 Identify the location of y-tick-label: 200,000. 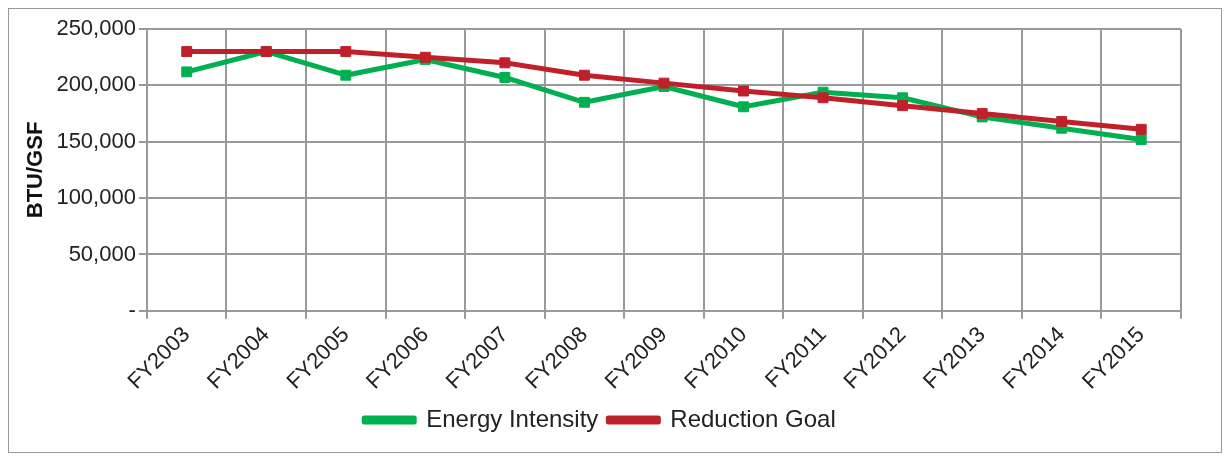
(96, 84).